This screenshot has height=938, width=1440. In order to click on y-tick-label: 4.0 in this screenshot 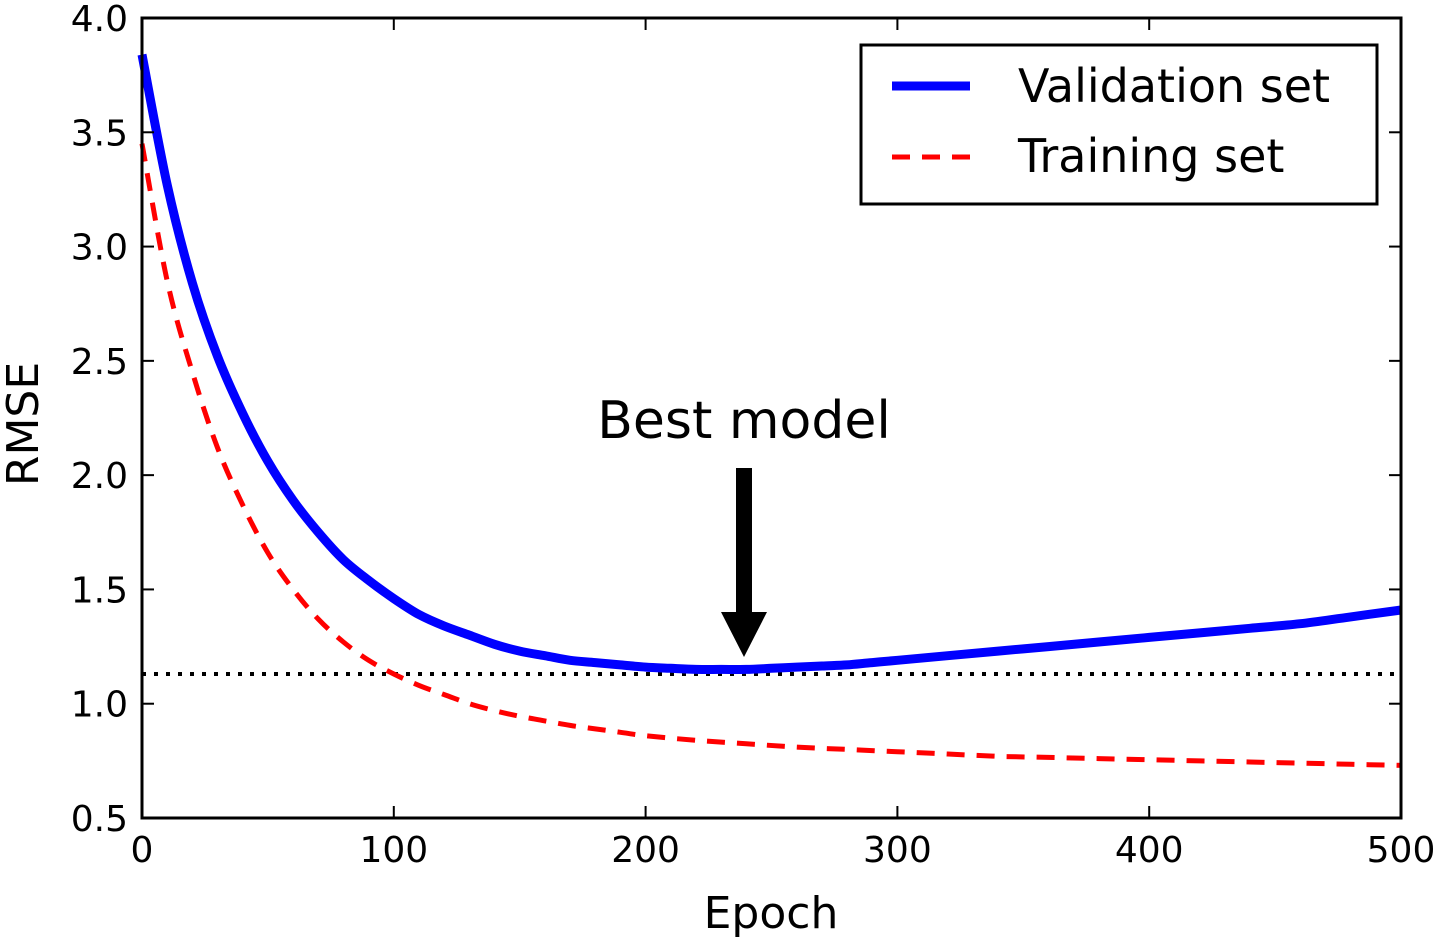, I will do `click(99, 20)`.